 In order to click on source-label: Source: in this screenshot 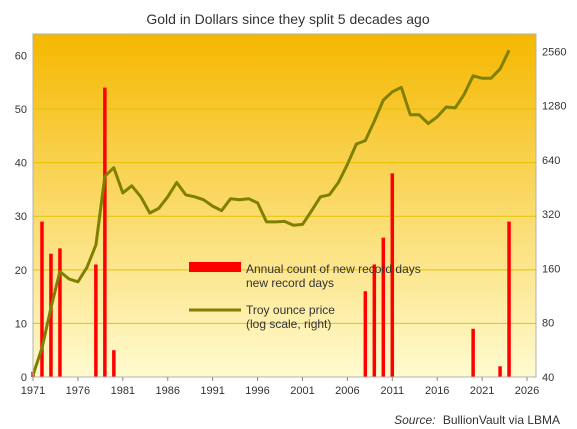, I will do `click(414, 420)`.